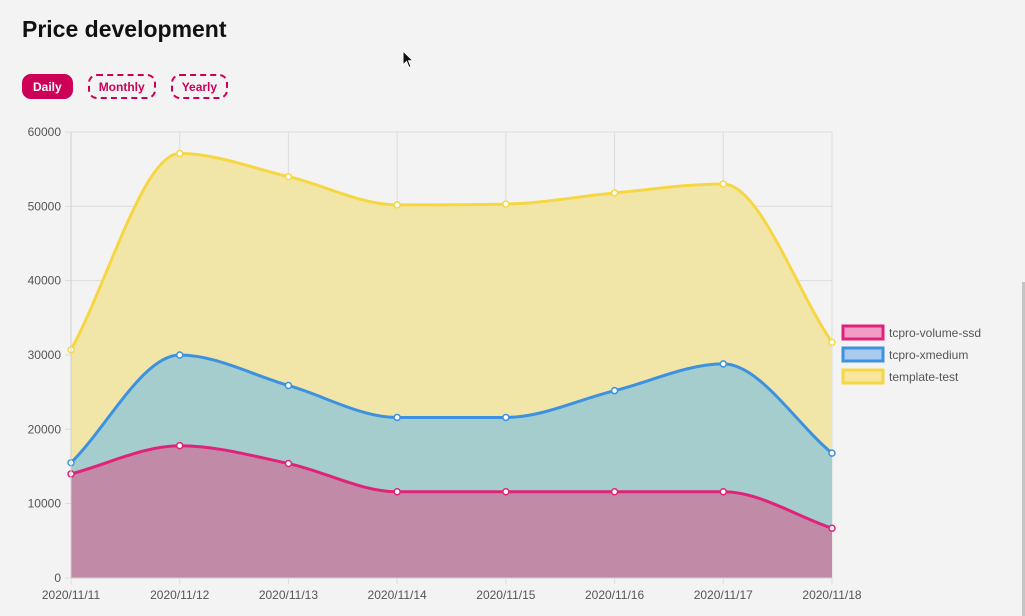 The width and height of the screenshot is (1025, 616). I want to click on y-tick-label: 30000, so click(45, 355).